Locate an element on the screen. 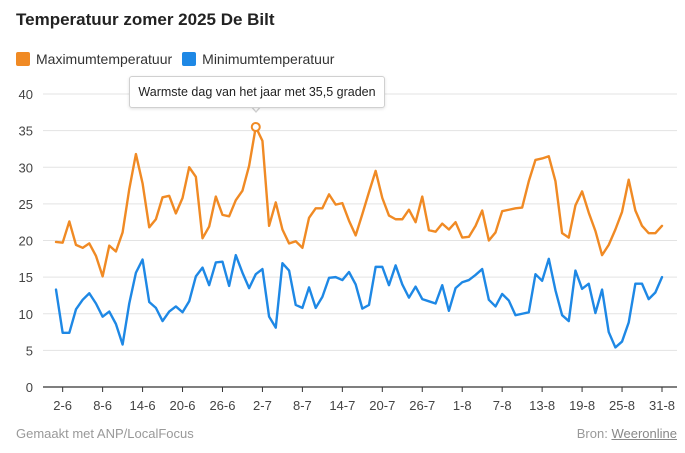 The height and width of the screenshot is (453, 685). y-axis: 0 5 10 15 20 25 30 35 40 is located at coordinates (26, 241).